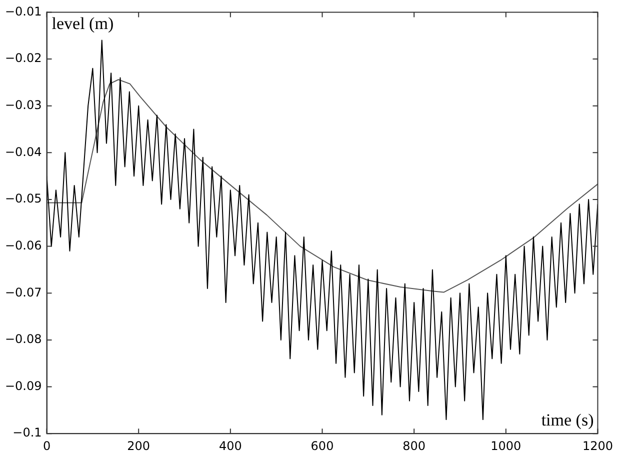 The height and width of the screenshot is (460, 619). Describe the element at coordinates (567, 420) in the screenshot. I see `x-axis-title: time (s)` at that location.